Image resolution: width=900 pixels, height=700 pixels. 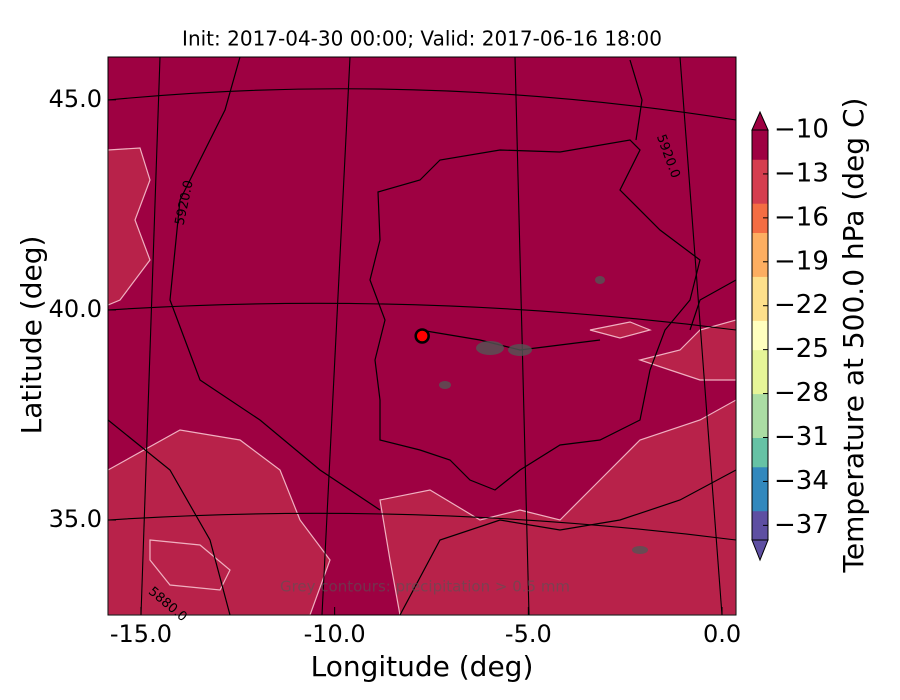 I want to click on colorbar-tick-label: −19, so click(x=801, y=261).